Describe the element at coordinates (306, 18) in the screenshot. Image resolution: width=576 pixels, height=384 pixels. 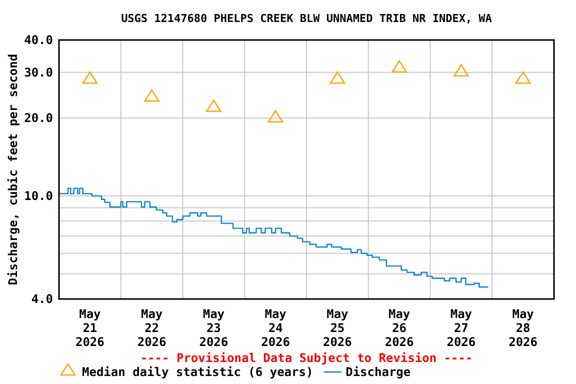
I see `chart-title: USGS 12147680 PHELPS CREEK BLW UNNAMED TRIB NR INDEX, WA` at that location.